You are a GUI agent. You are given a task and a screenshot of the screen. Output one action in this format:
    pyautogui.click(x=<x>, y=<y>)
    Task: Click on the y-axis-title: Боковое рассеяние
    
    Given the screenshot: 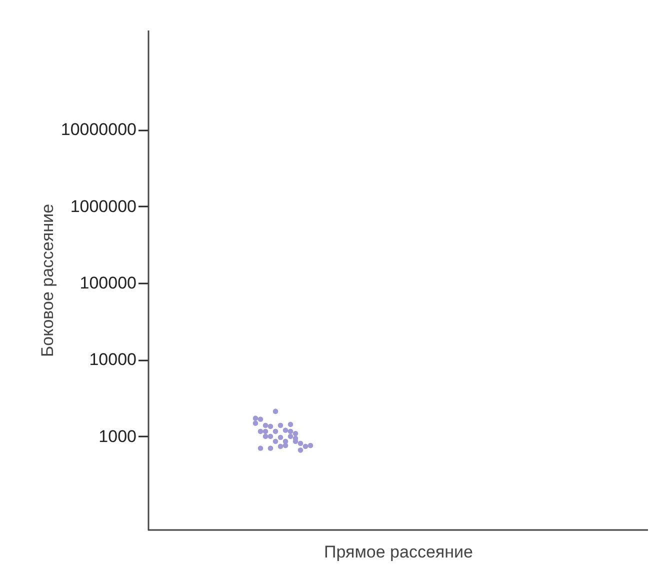 What is the action you would take?
    pyautogui.click(x=47, y=281)
    